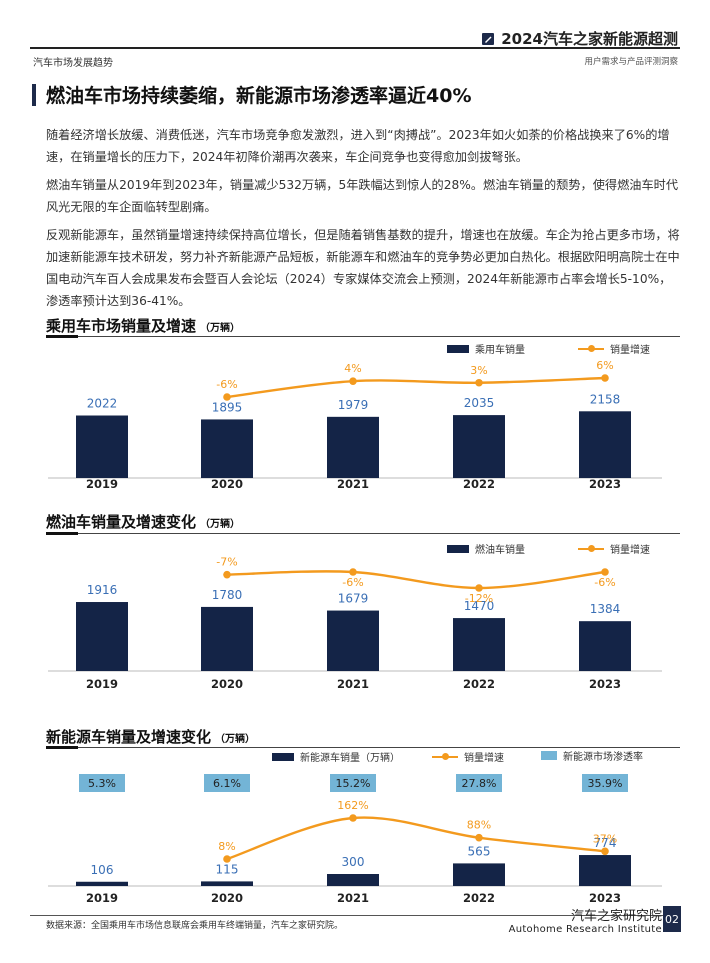 The width and height of the screenshot is (710, 963). What do you see at coordinates (62, 747) in the screenshot?
I see `chart3-rule-accent` at bounding box center [62, 747].